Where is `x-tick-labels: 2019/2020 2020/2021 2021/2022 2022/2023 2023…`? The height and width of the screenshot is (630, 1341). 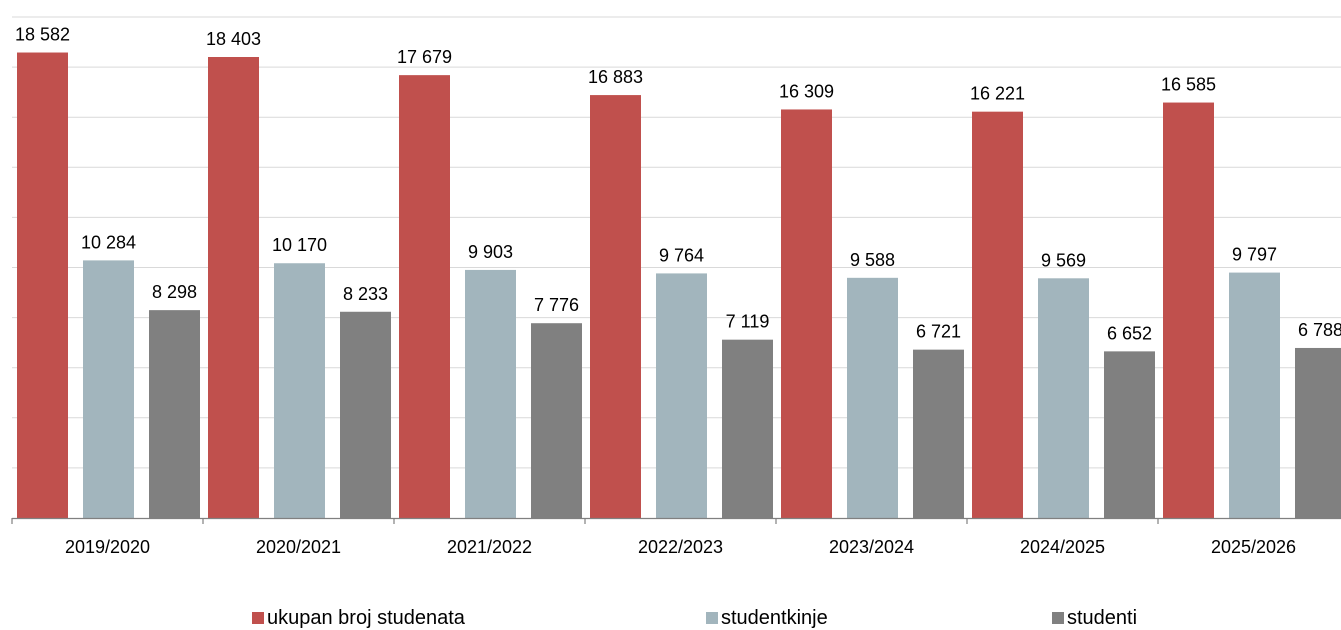
x-tick-labels: 2019/2020 2020/2021 2021/2022 2022/2023 2023… is located at coordinates (680, 547).